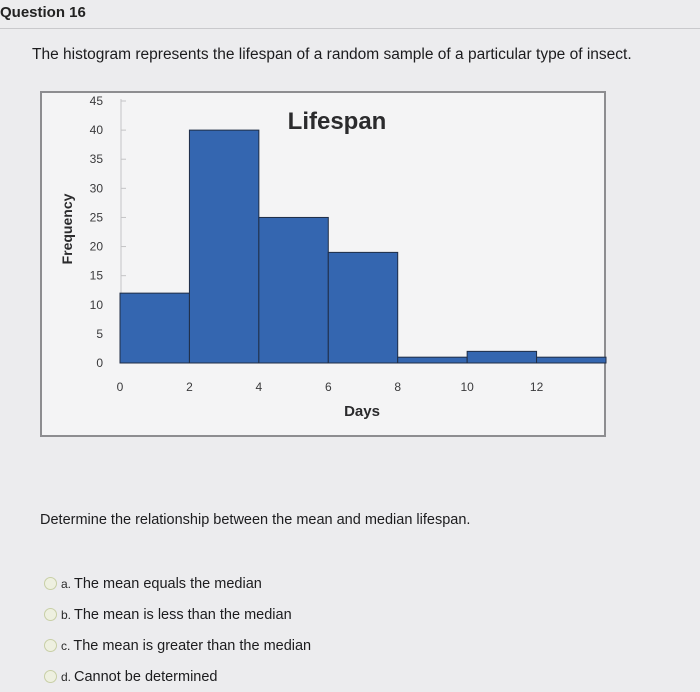  Describe the element at coordinates (467, 387) in the screenshot. I see `x-tick-label: 10` at that location.